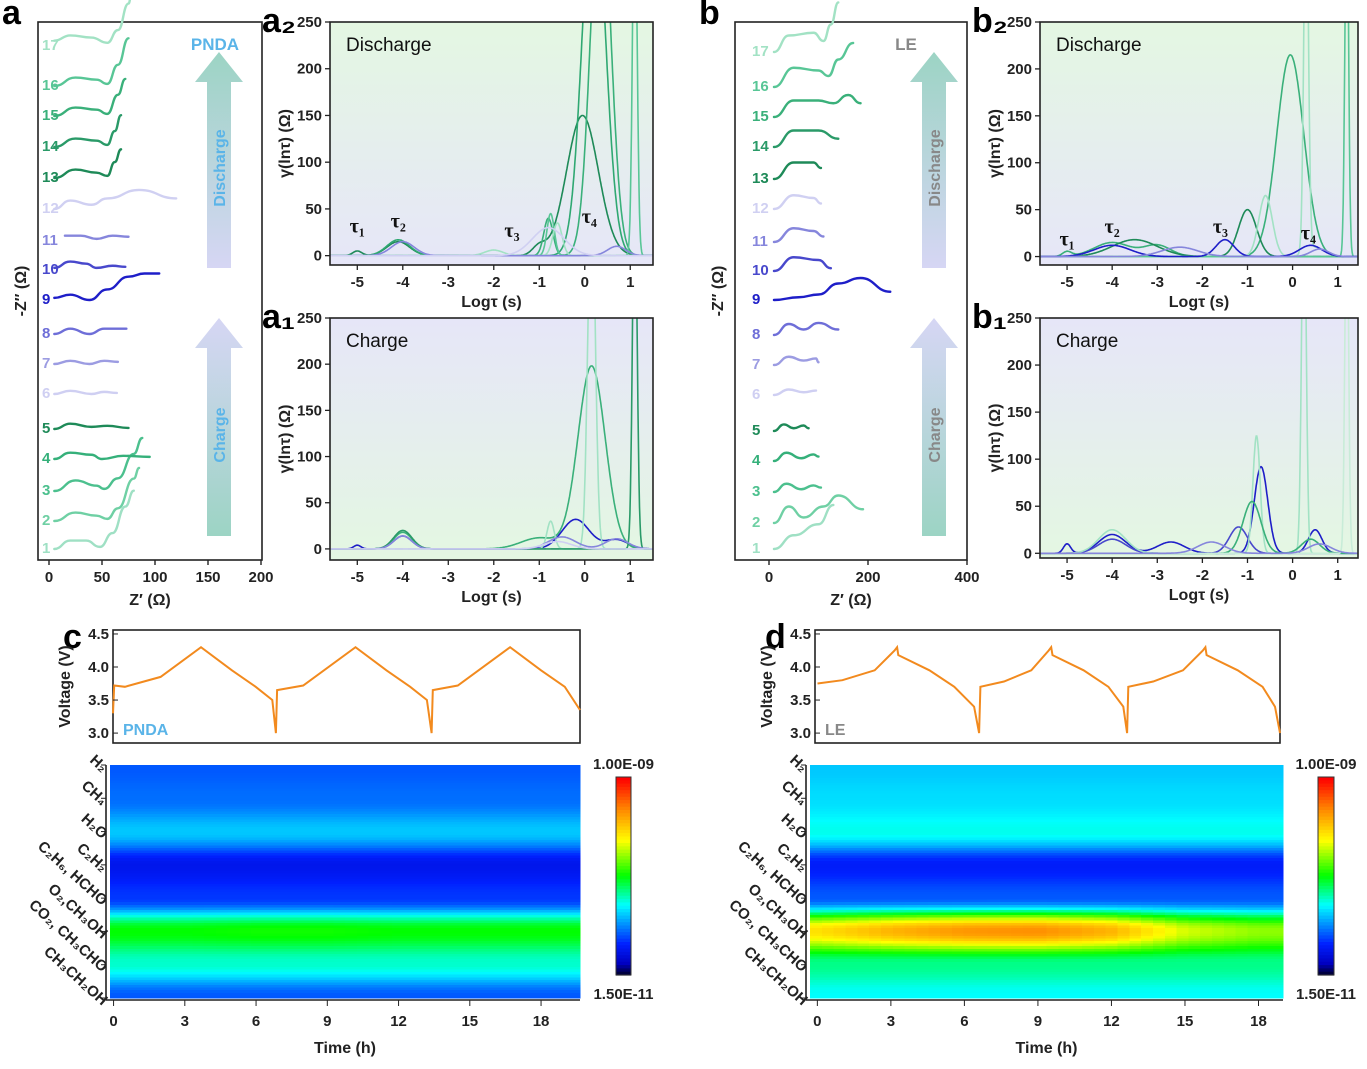  What do you see at coordinates (185, 1021) in the screenshot?
I see `x-tick-label: 3` at bounding box center [185, 1021].